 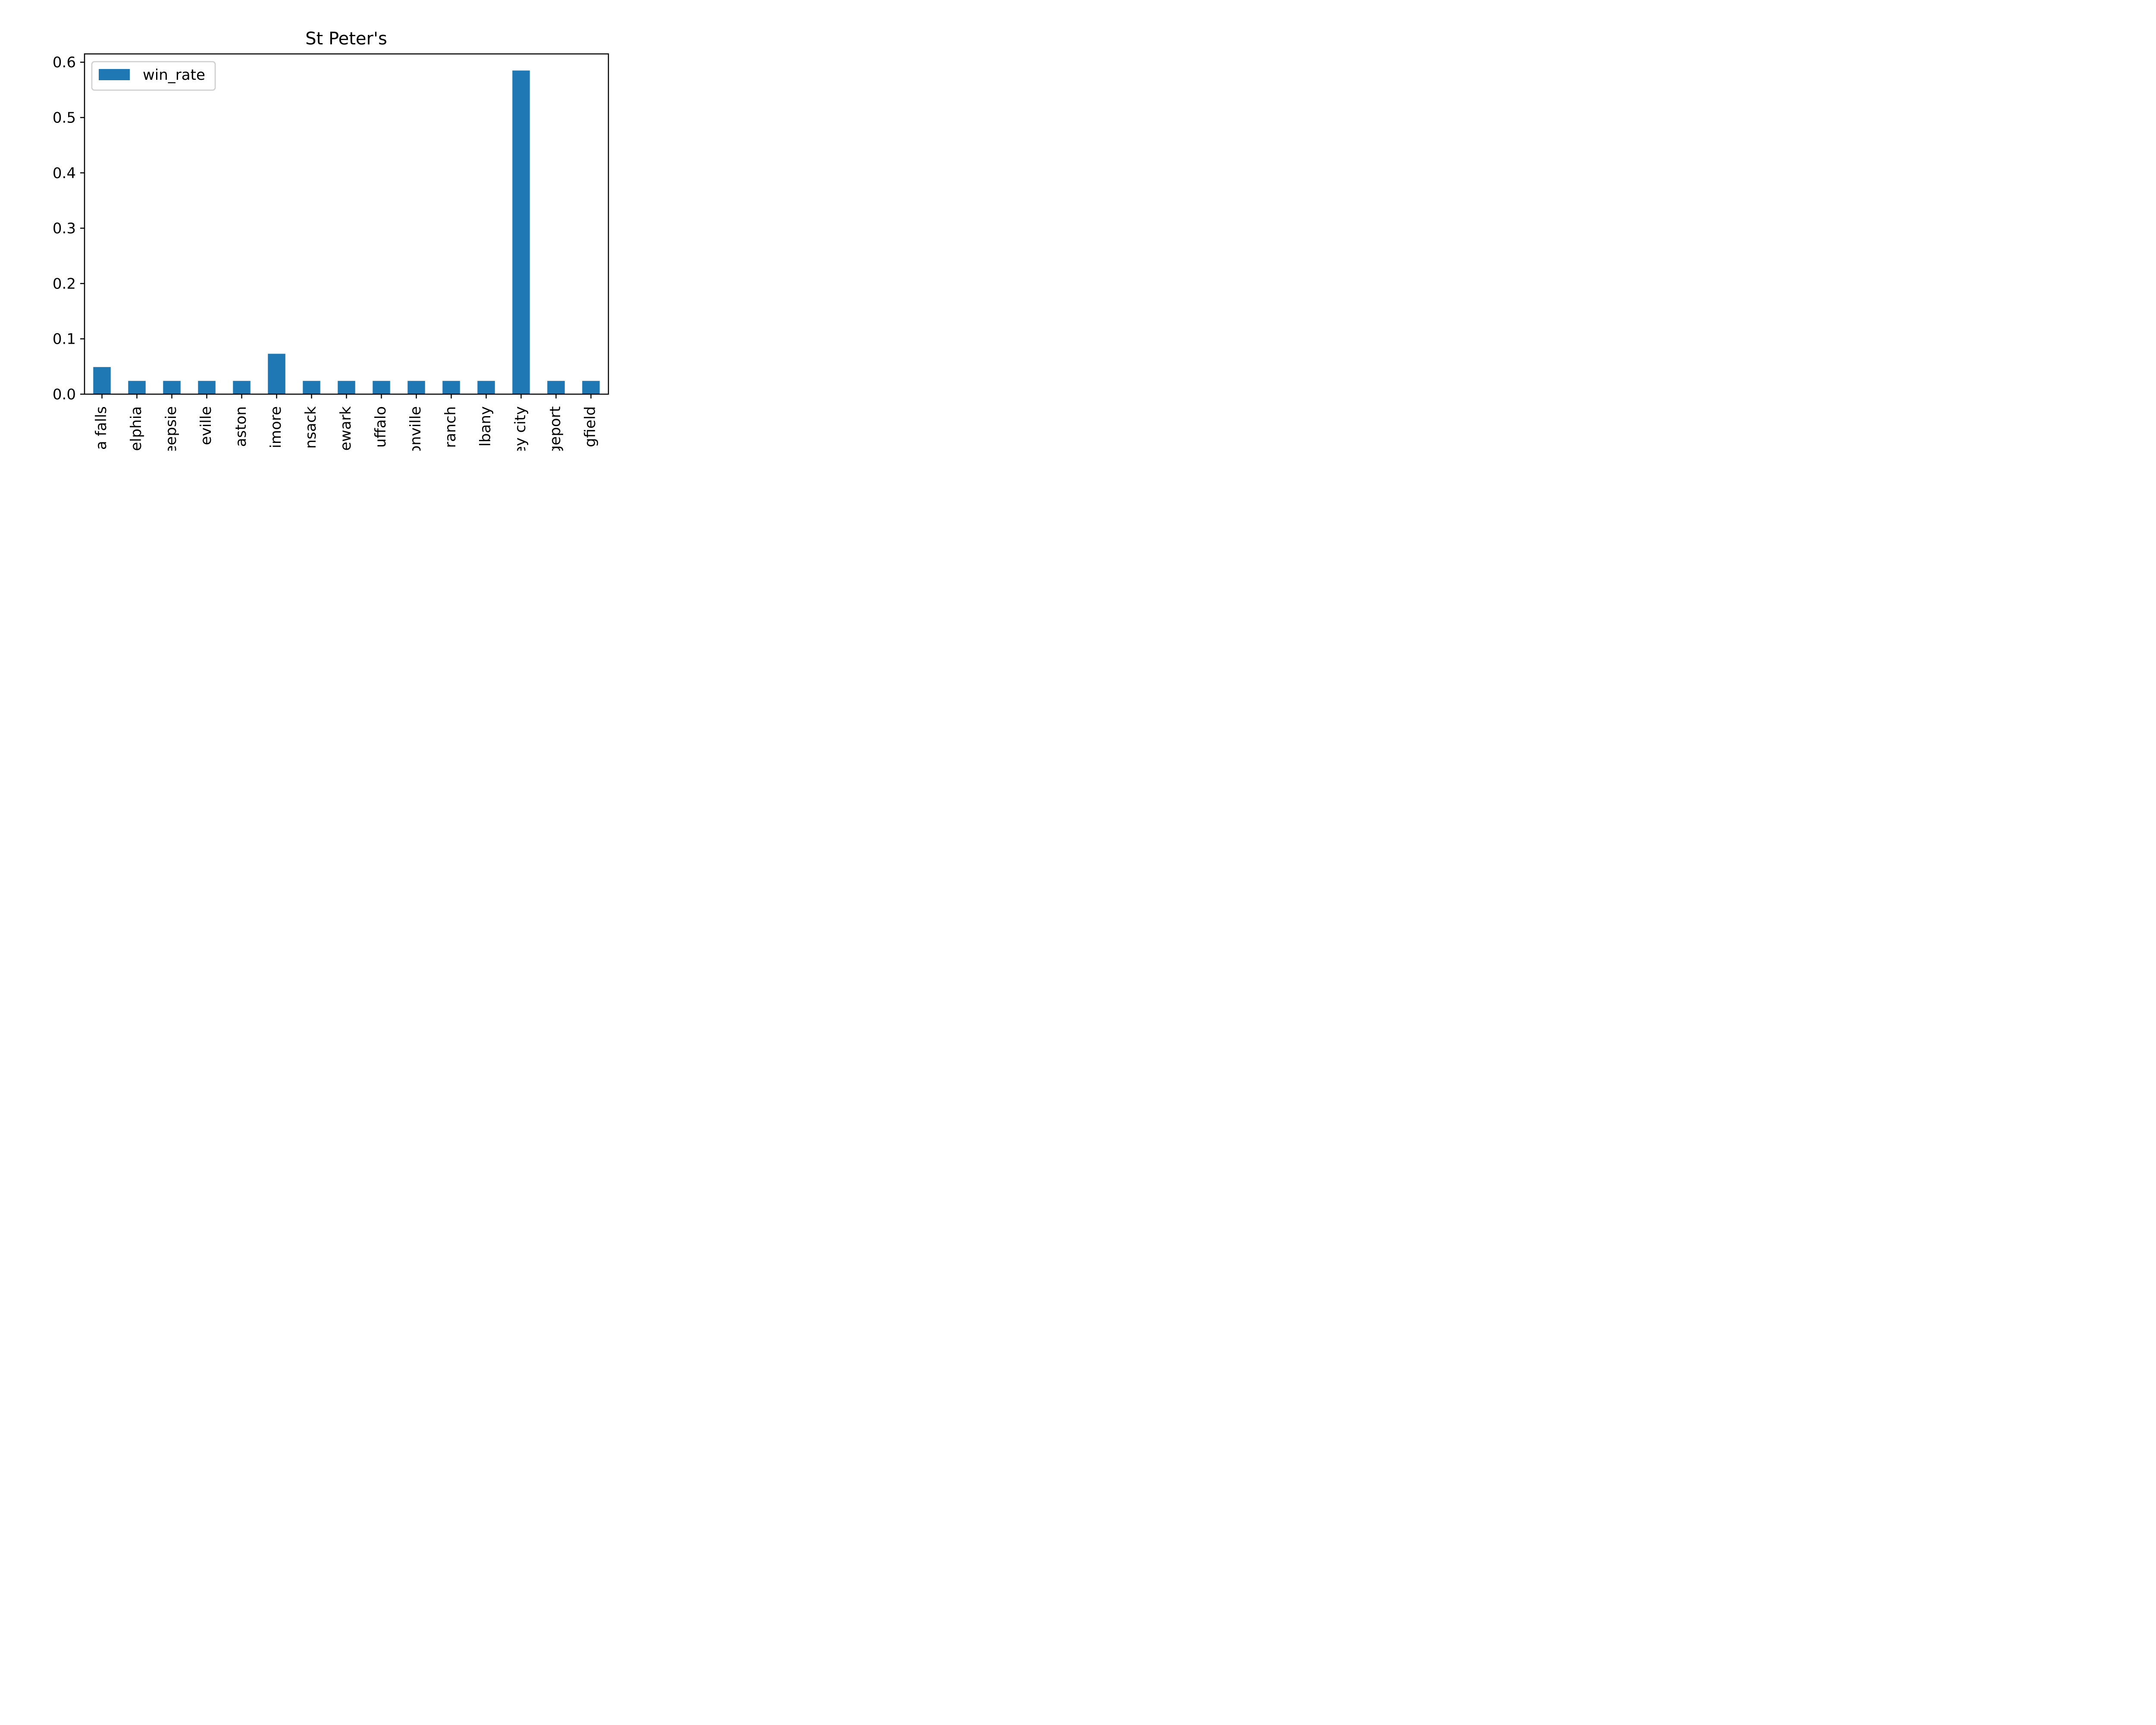 What do you see at coordinates (415, 429) in the screenshot?
I see `x-tick-label-onville: onville` at bounding box center [415, 429].